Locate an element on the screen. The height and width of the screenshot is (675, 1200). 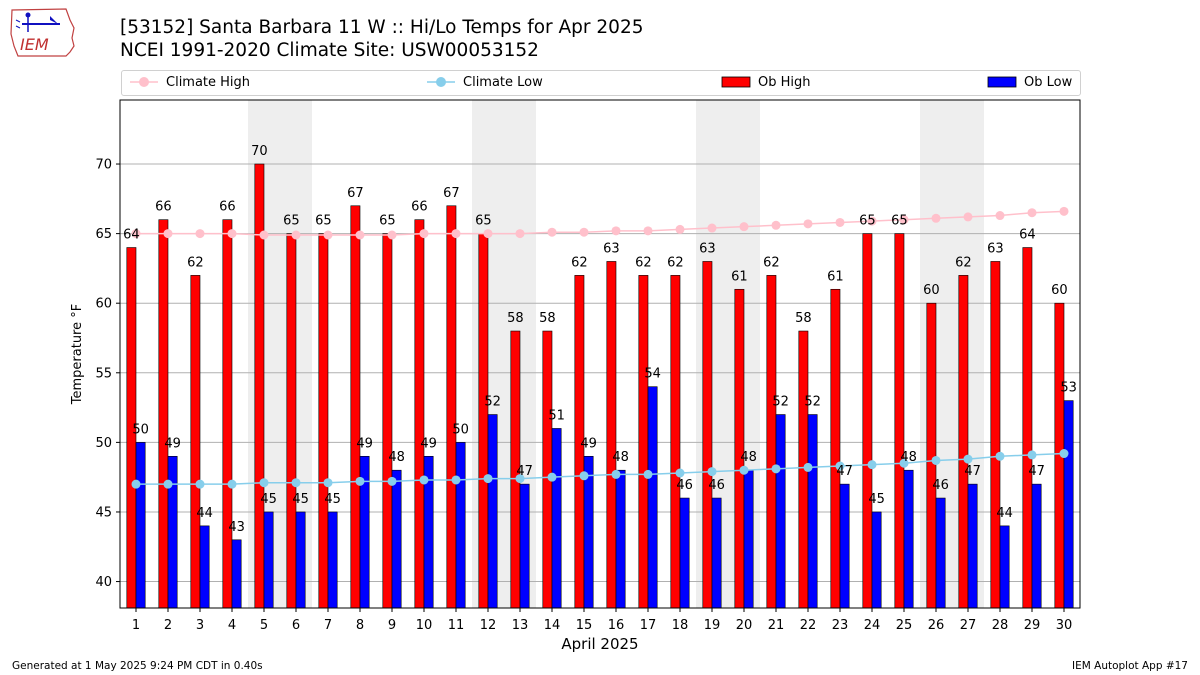
ob-high-label: 61 is located at coordinates (739, 276).